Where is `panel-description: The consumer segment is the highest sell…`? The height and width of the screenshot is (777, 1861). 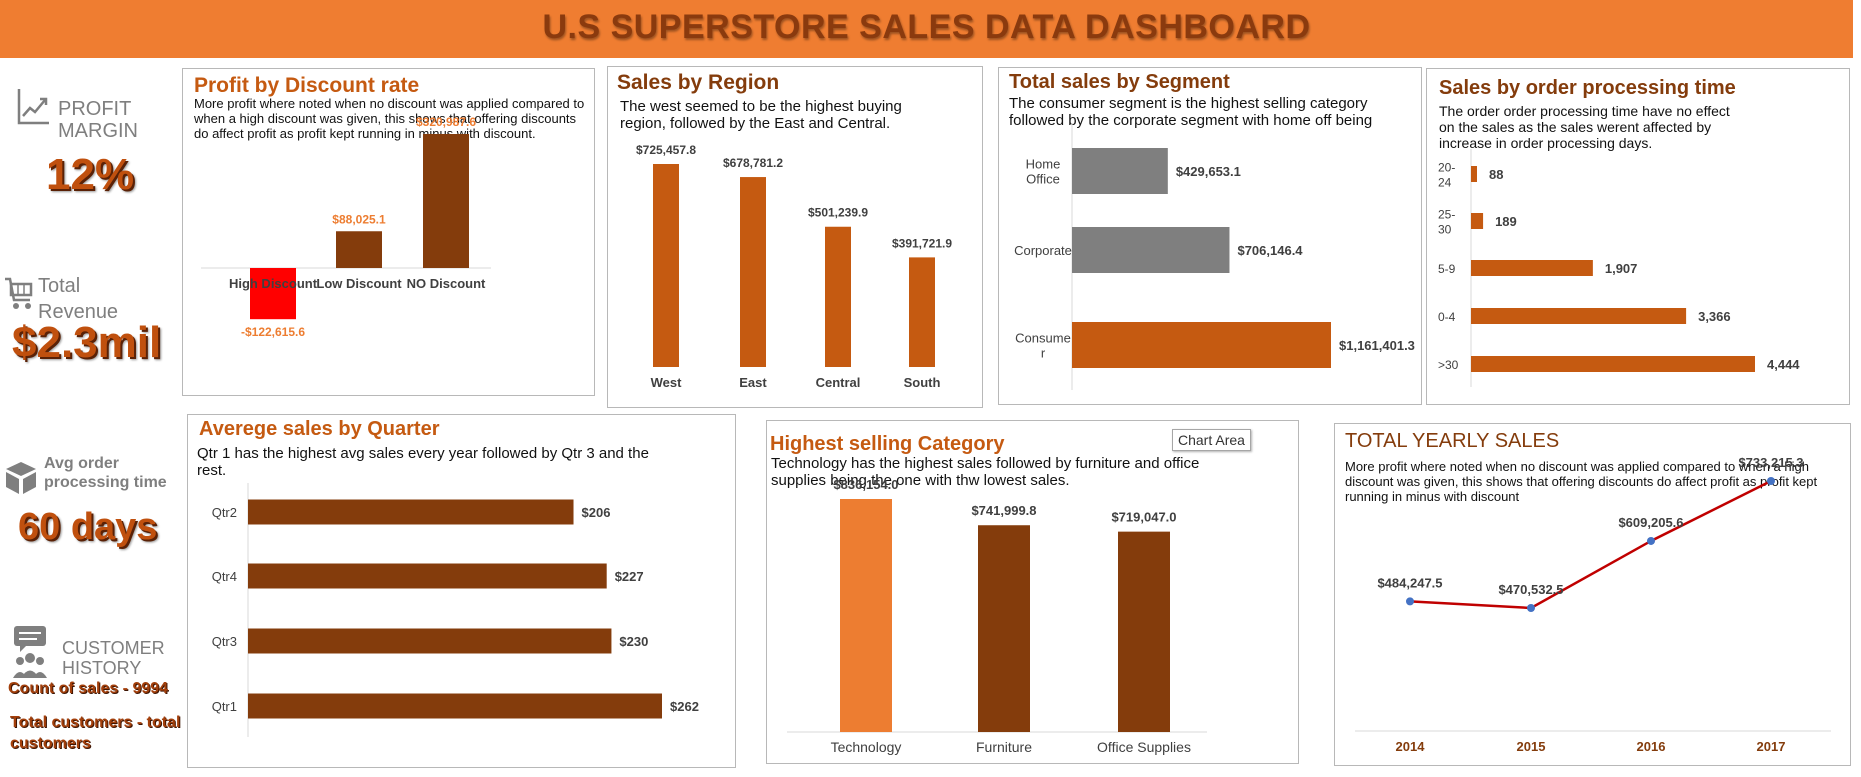 panel-description: The consumer segment is the highest sell… is located at coordinates (1191, 112).